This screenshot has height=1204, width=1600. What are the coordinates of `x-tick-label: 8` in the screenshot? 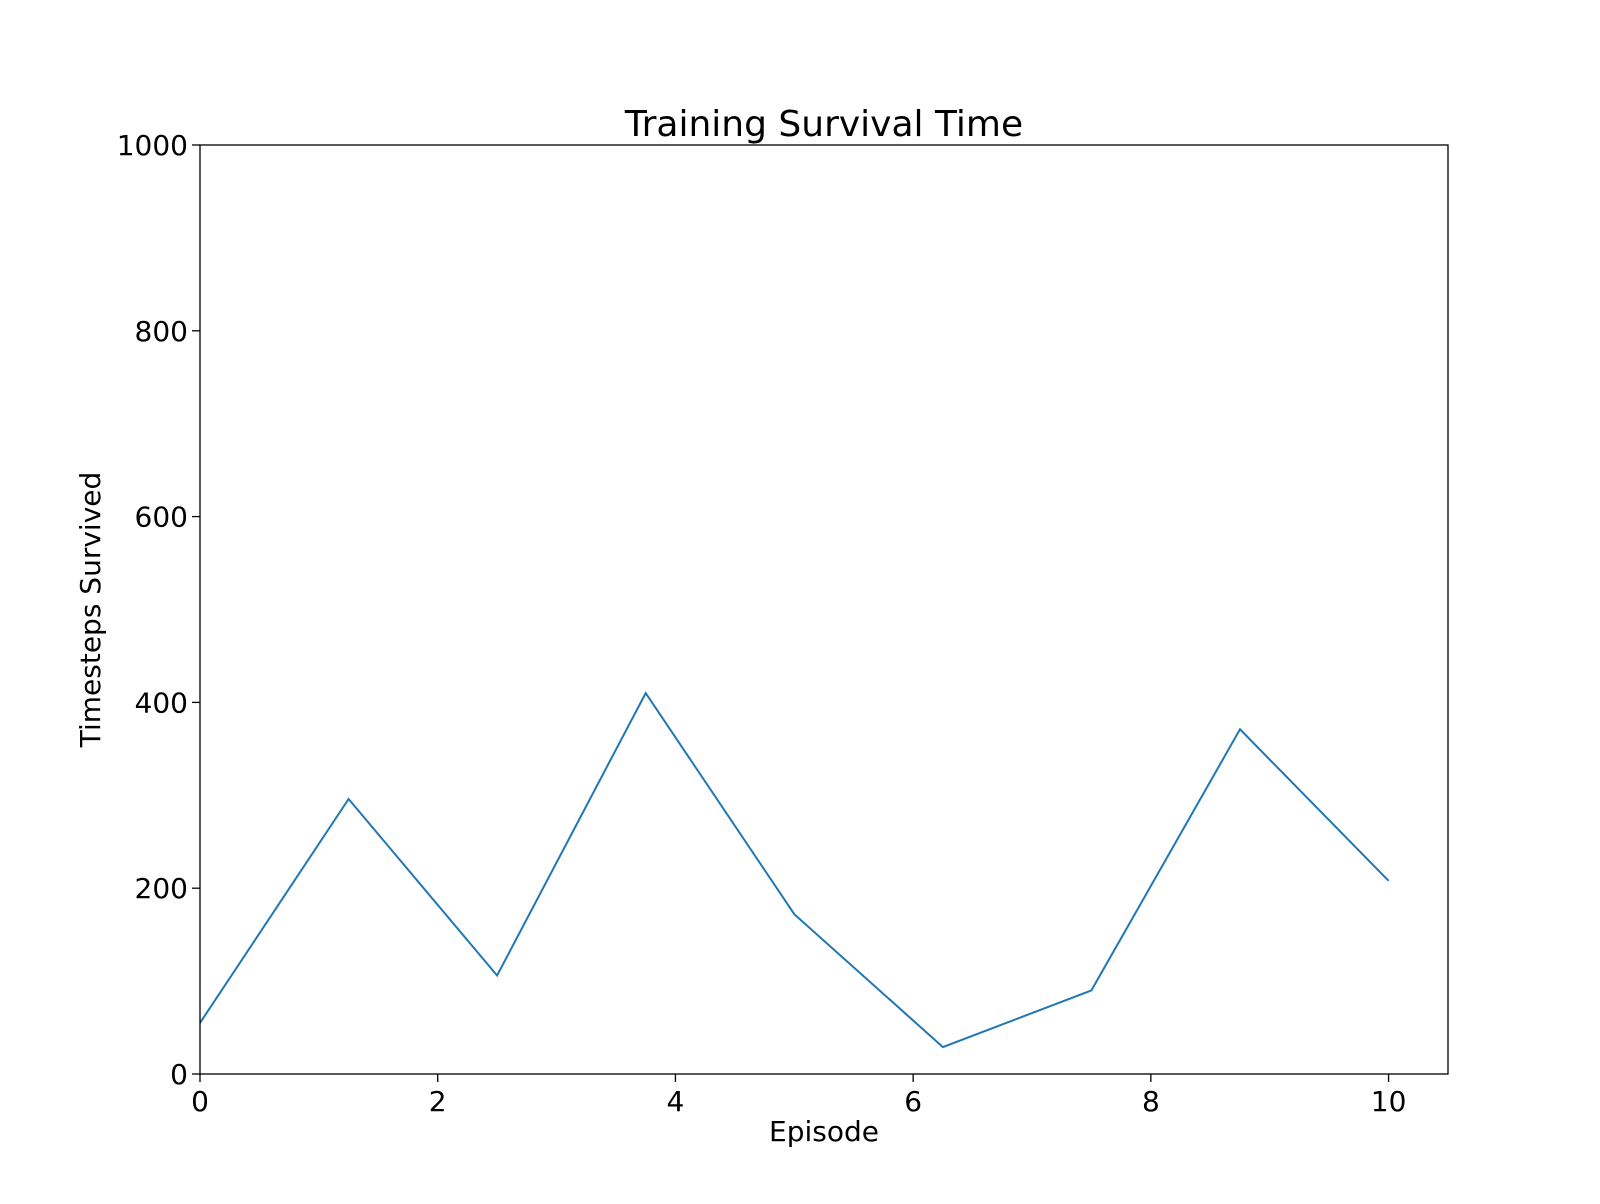 It's located at (1151, 1101).